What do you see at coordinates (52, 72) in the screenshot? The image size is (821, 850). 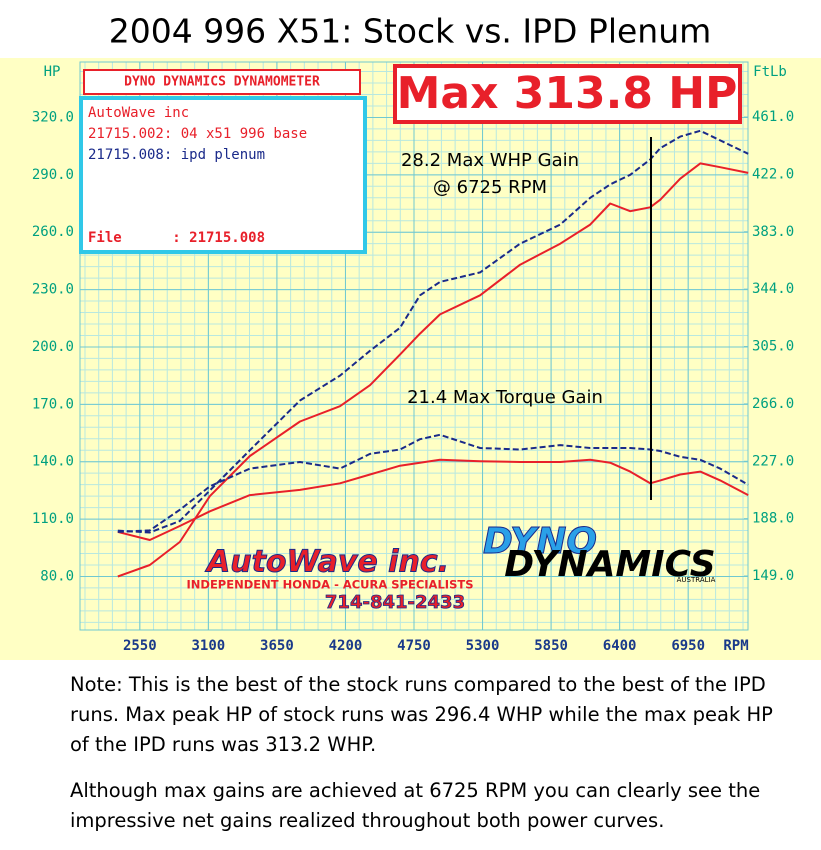 I see `y-axis-label: HP` at bounding box center [52, 72].